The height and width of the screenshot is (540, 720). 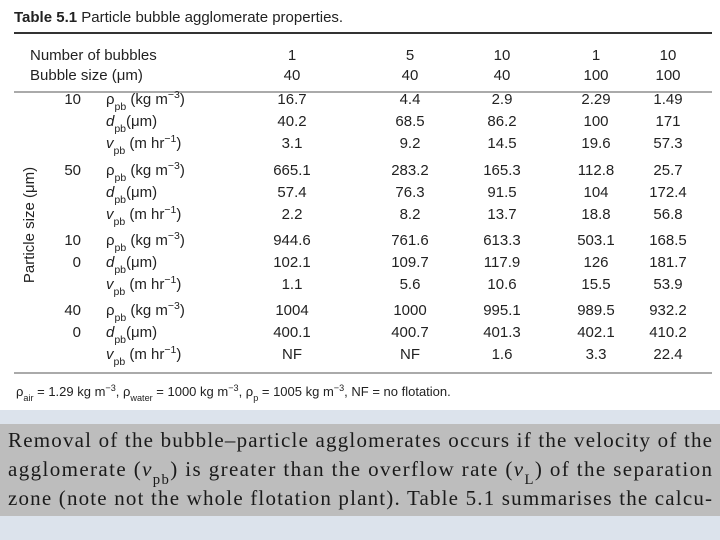 What do you see at coordinates (292, 143) in the screenshot?
I see `table-cell: 3.1` at bounding box center [292, 143].